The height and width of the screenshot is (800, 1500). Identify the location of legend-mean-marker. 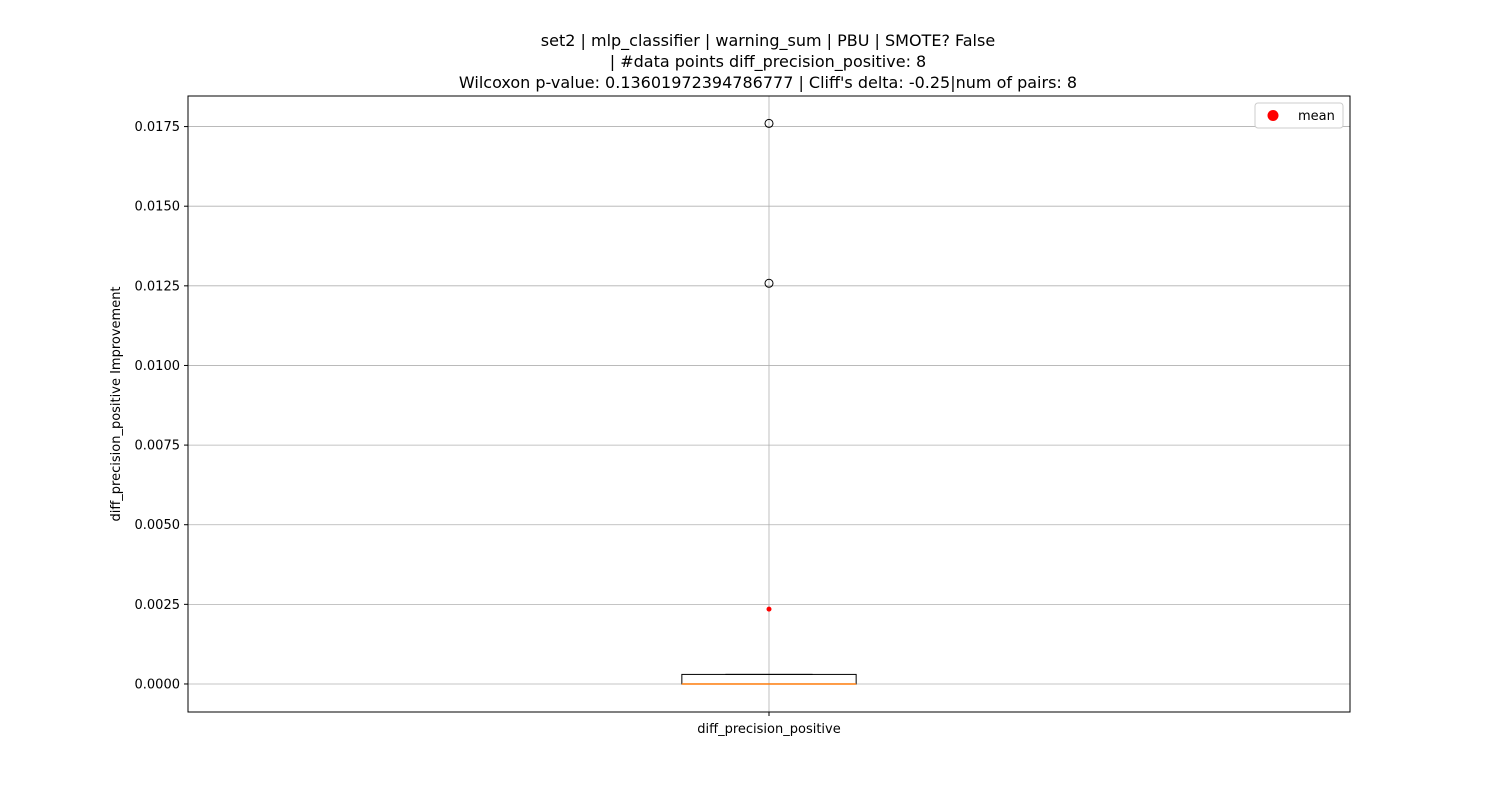
(1273, 115).